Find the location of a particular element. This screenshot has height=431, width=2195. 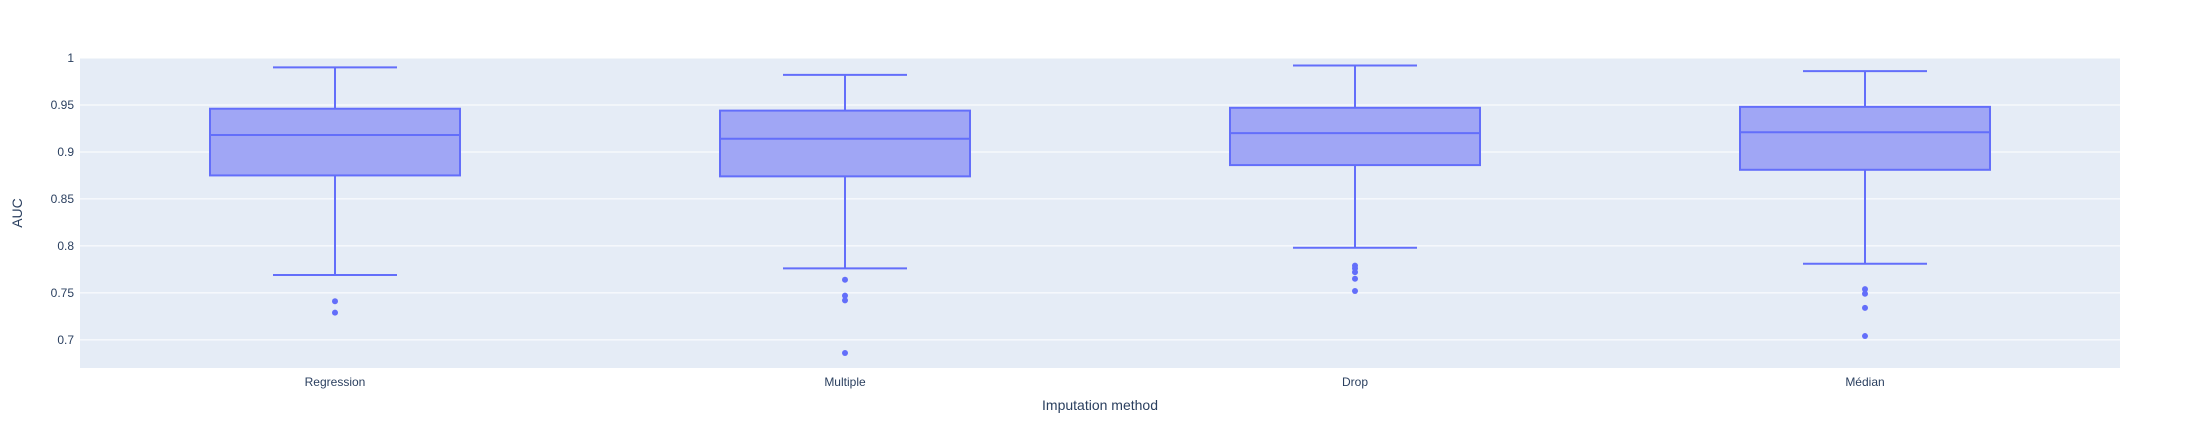

y-tick-label: 1 is located at coordinates (70, 58).